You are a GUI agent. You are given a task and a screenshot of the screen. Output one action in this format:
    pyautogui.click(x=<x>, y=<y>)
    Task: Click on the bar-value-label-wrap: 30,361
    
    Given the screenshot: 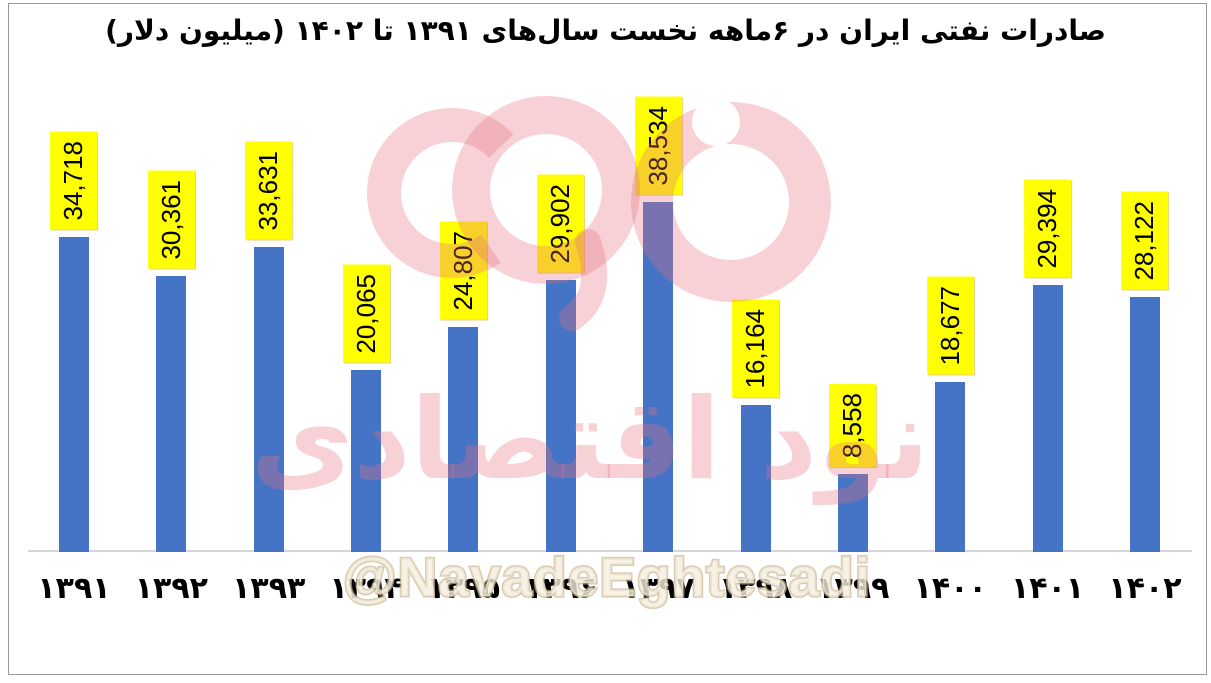 What is the action you would take?
    pyautogui.click(x=171, y=220)
    